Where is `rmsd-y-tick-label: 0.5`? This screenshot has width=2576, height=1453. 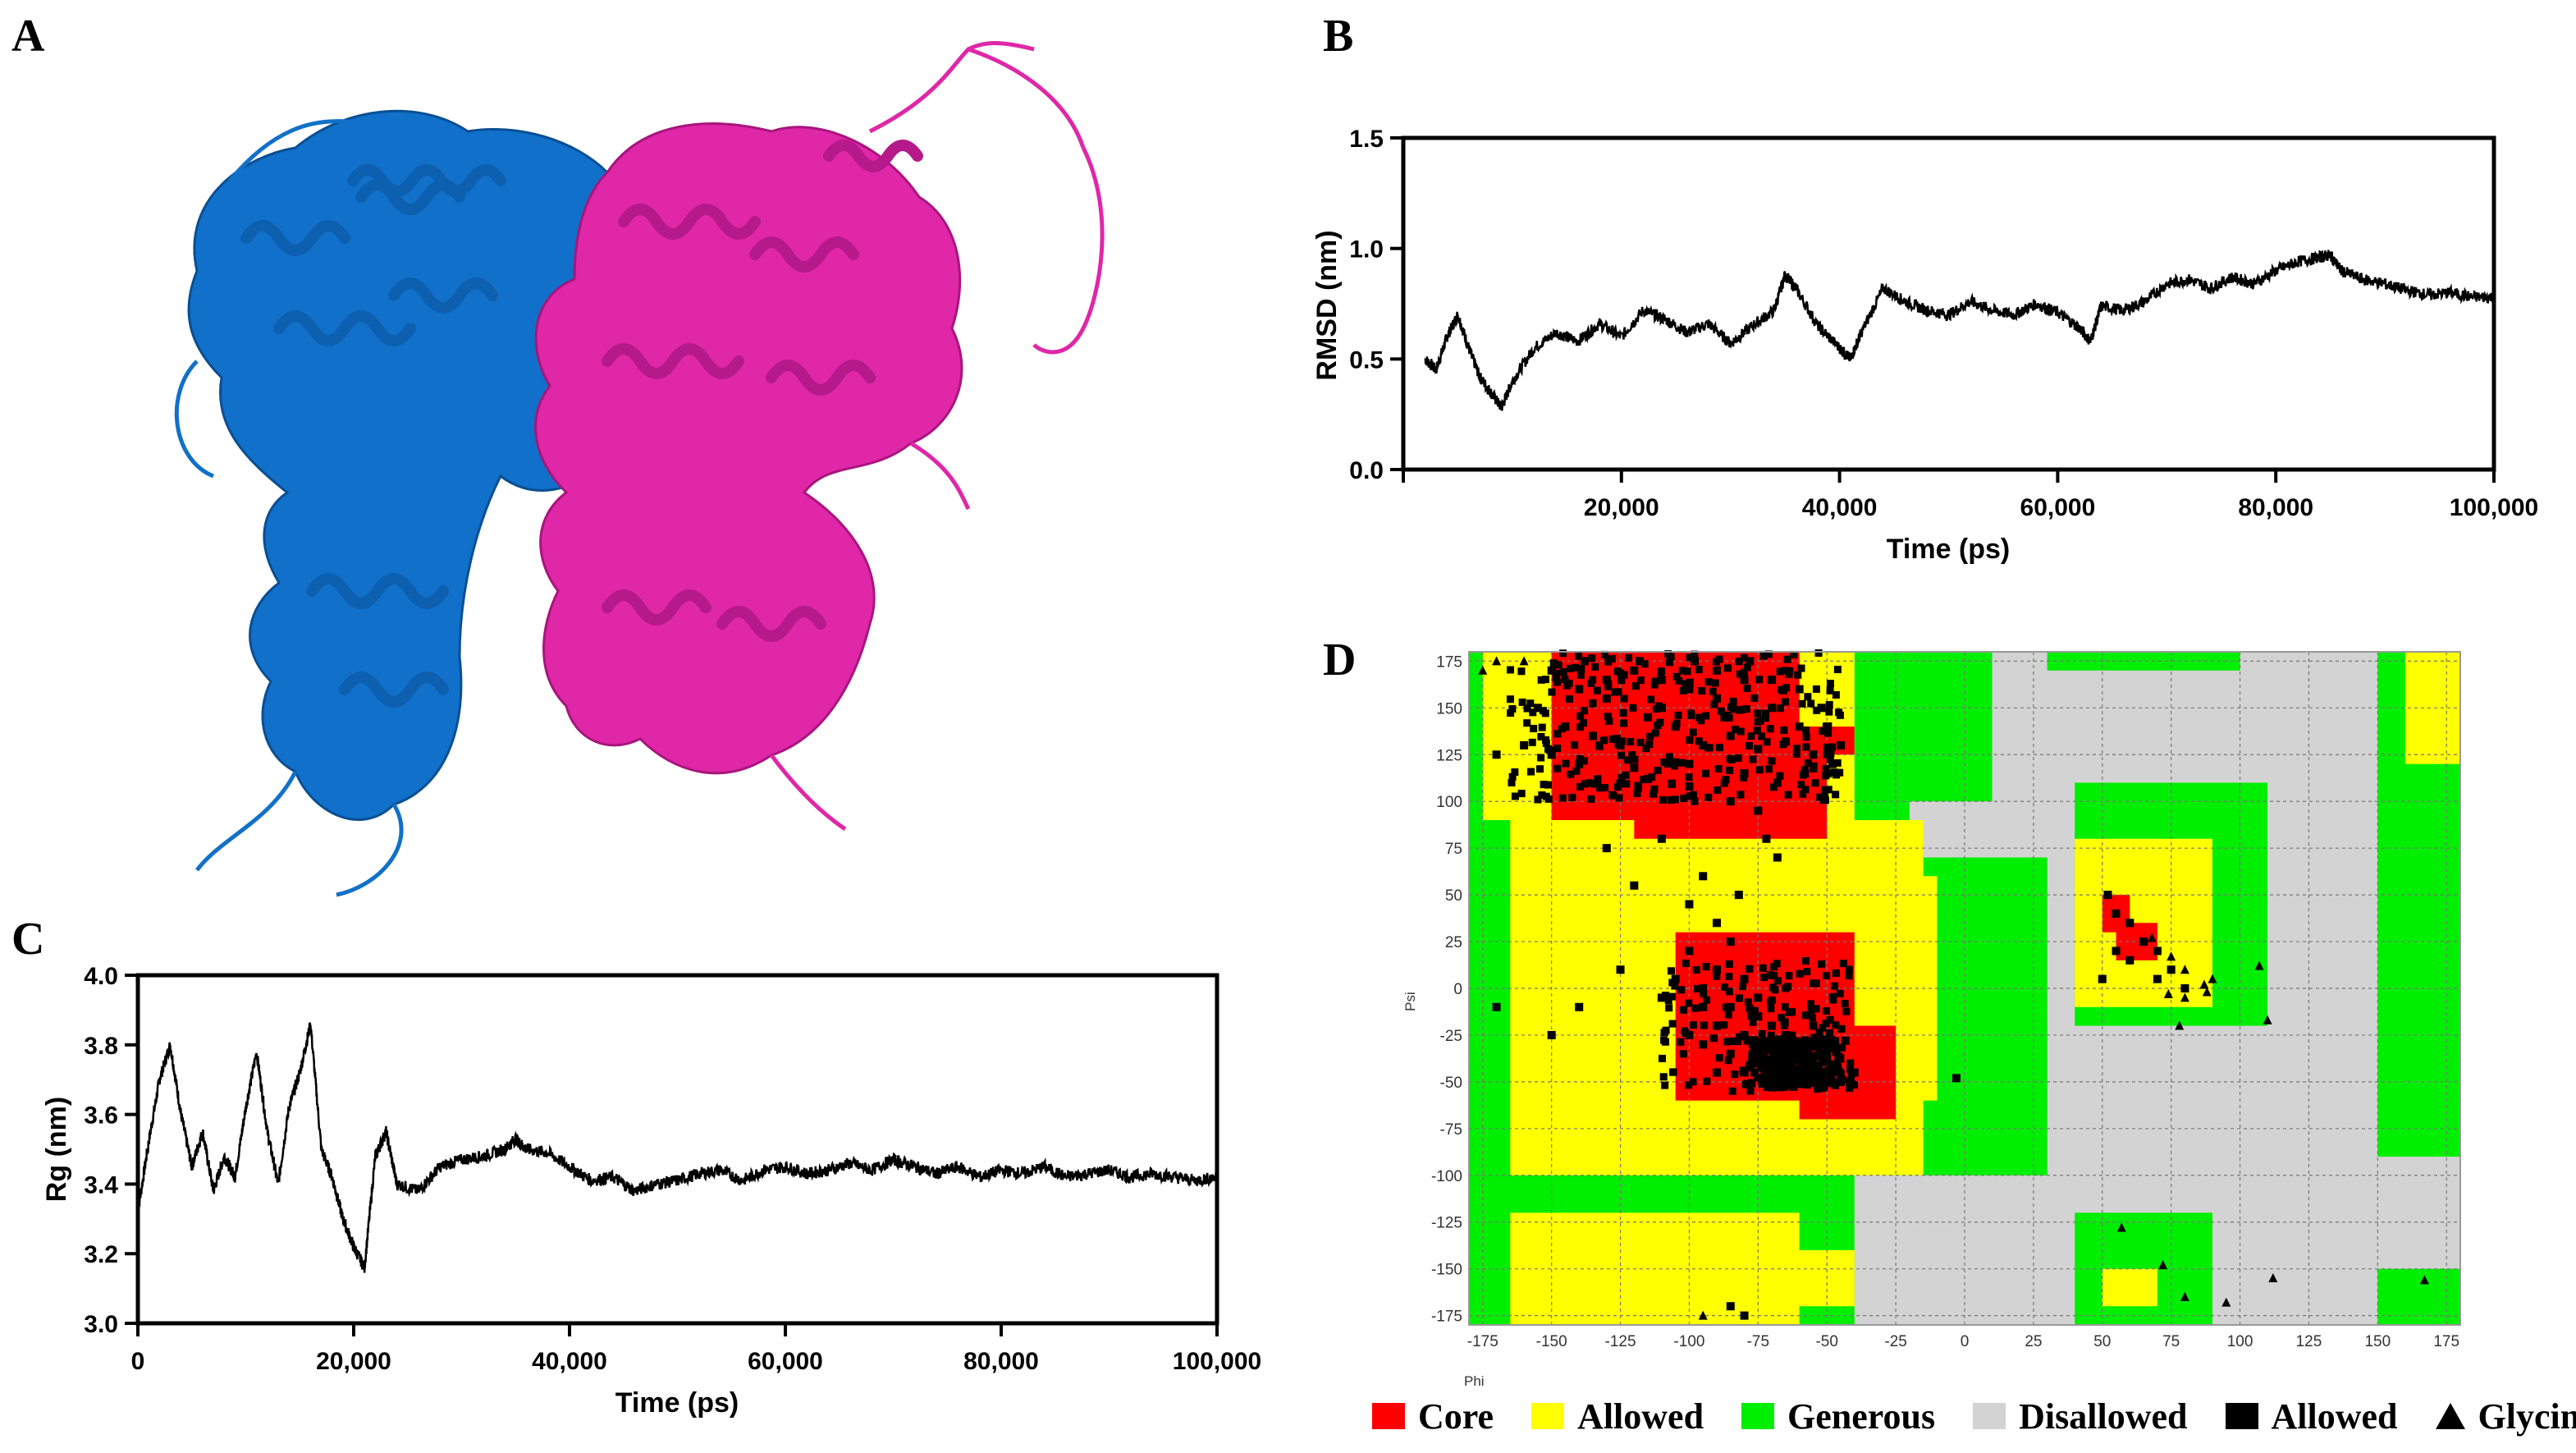
rmsd-y-tick-label: 0.5 is located at coordinates (1366, 360).